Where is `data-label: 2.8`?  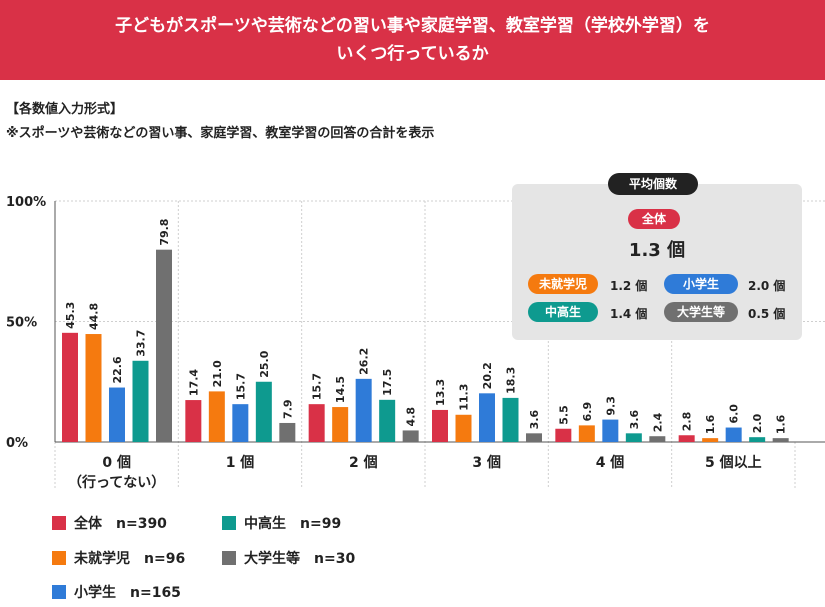
data-label: 2.8 is located at coordinates (687, 422).